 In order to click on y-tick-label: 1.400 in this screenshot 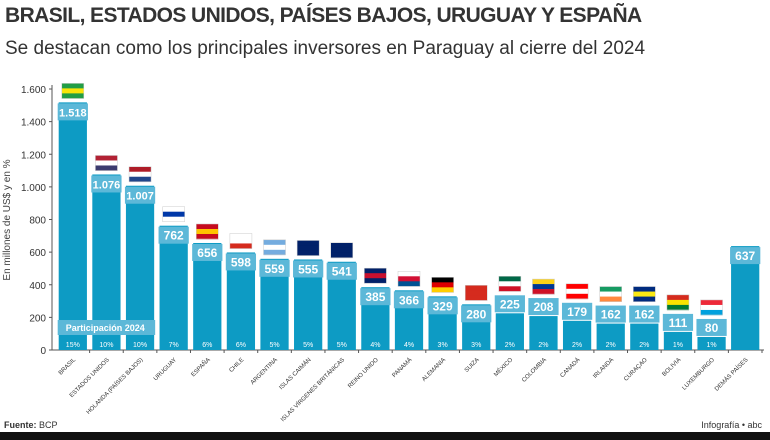, I will do `click(33, 123)`.